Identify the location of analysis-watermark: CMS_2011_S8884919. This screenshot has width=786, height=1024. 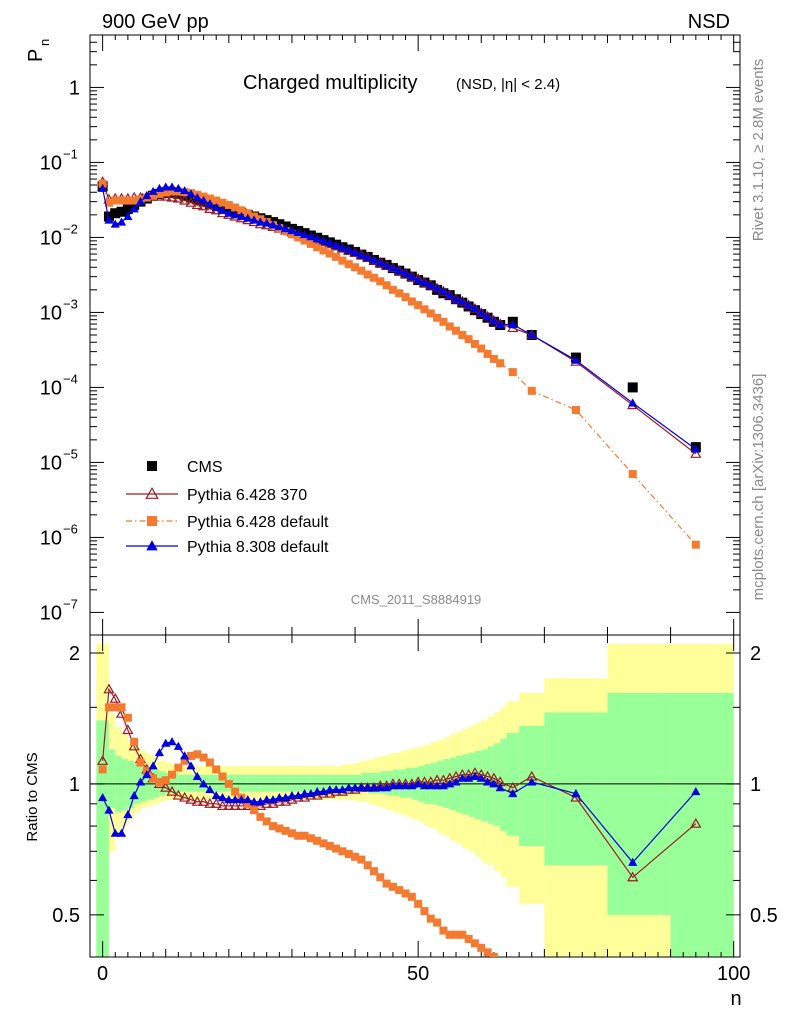
(416, 599).